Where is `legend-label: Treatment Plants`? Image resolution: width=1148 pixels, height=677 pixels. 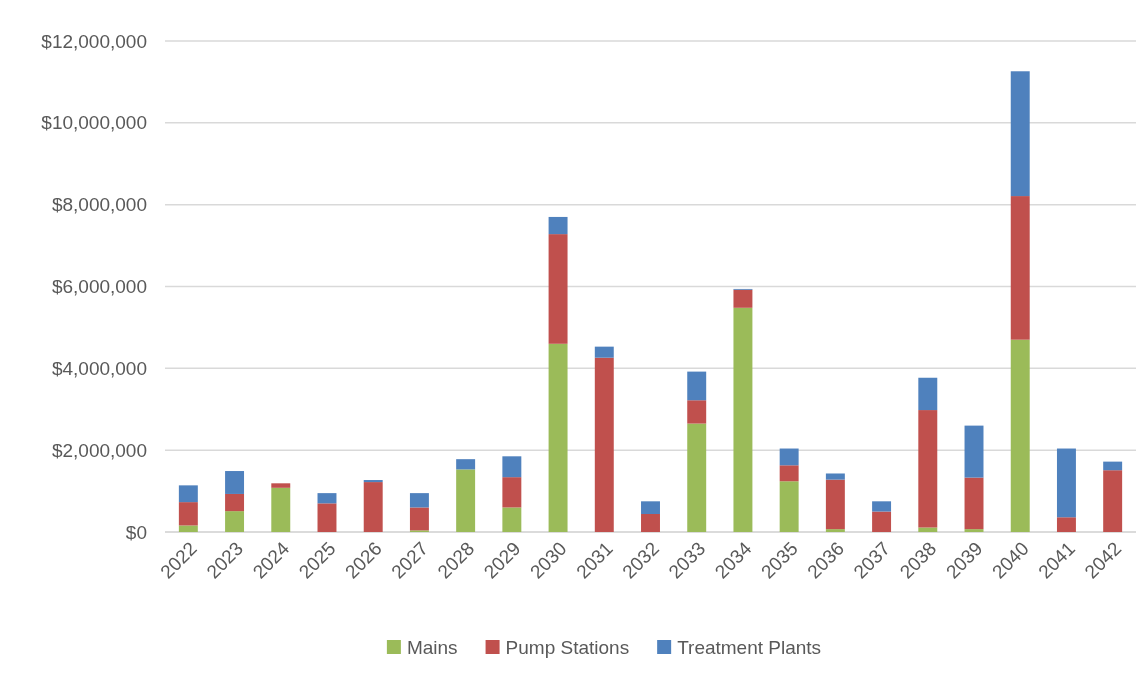 legend-label: Treatment Plants is located at coordinates (749, 647).